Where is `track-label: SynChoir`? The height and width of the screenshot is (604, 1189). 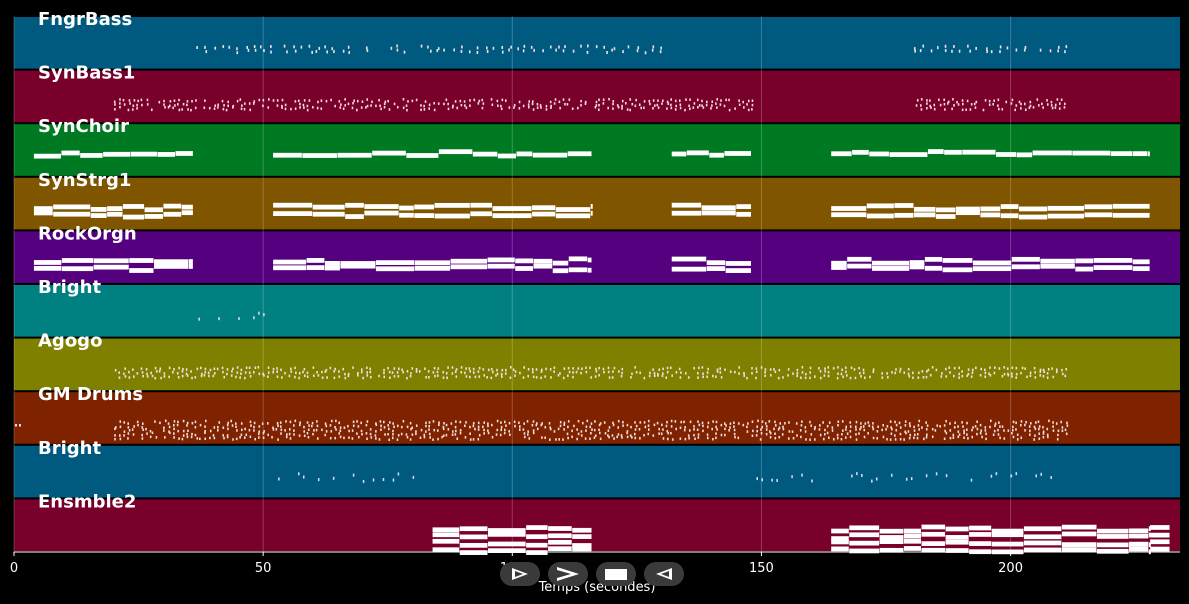
track-label: SynChoir is located at coordinates (83, 126).